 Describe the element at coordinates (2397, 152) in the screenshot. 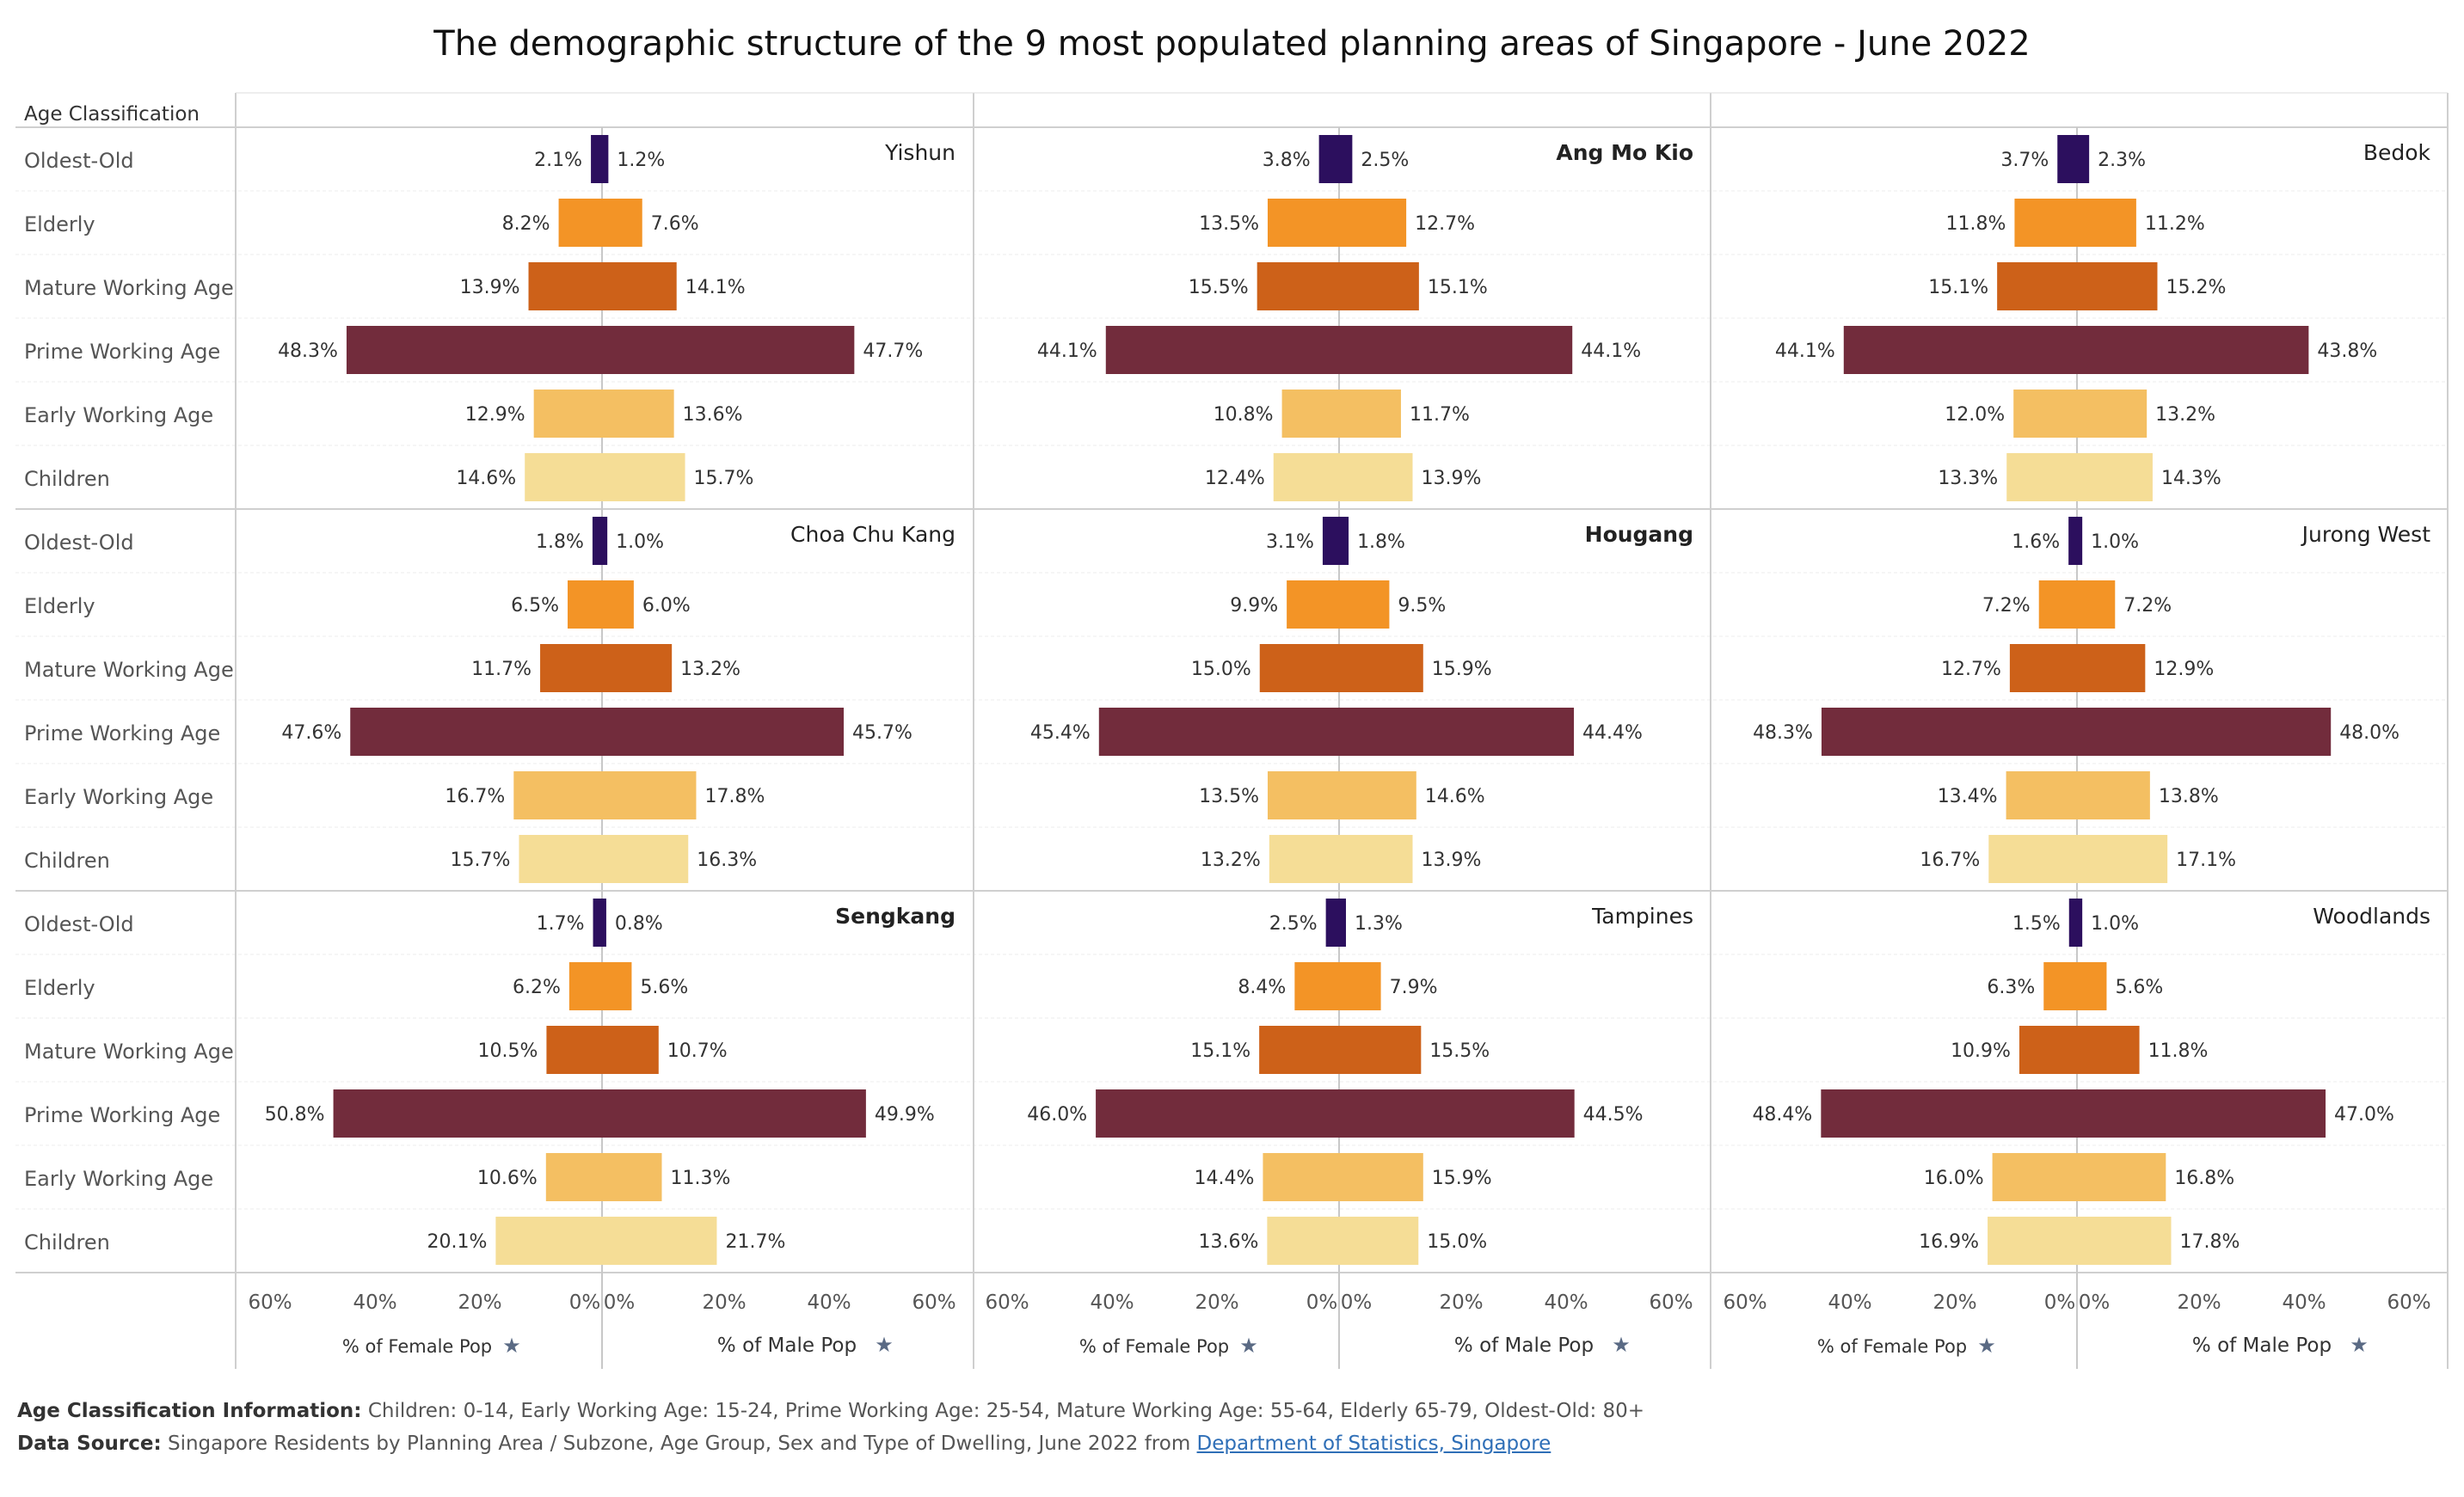

I see `area-name-bedok: Bedok` at that location.